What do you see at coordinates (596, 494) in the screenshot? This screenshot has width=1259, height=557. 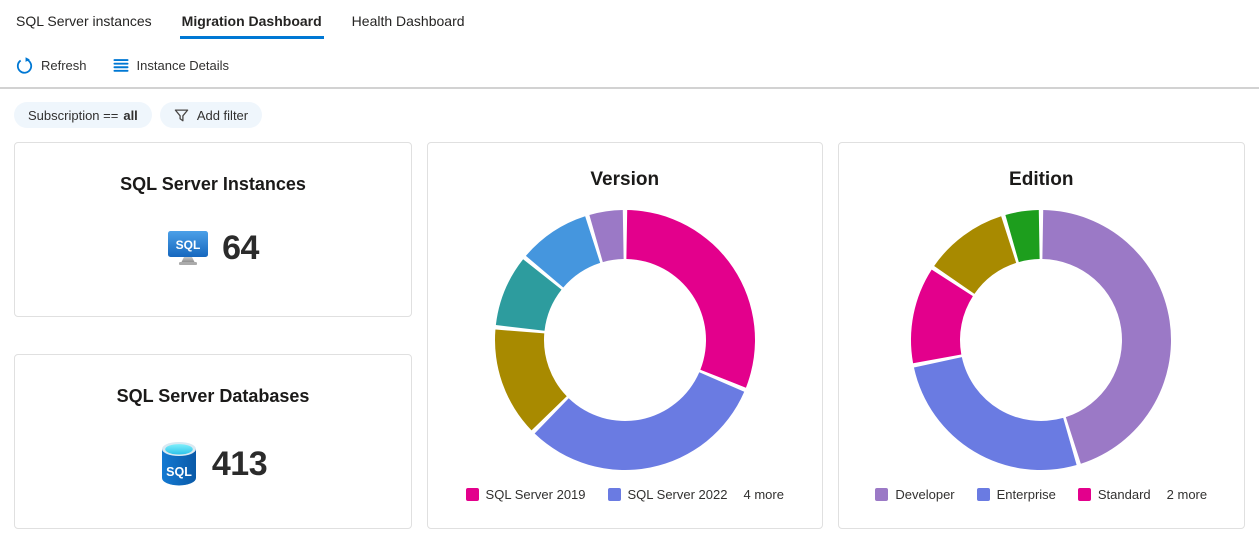 I see `version-legend-items: SQL Server 2019 SQL Server 2022` at bounding box center [596, 494].